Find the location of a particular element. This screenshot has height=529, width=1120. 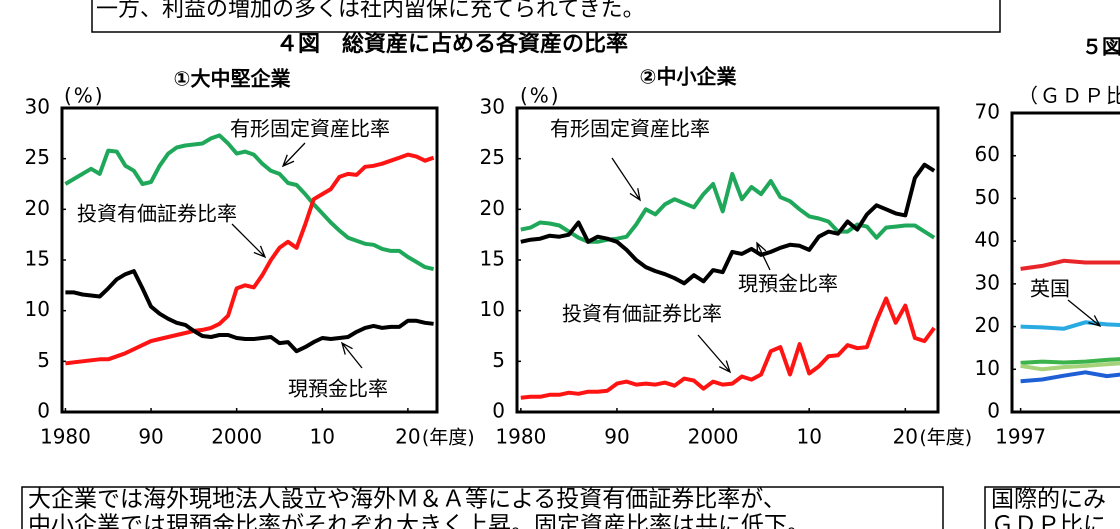

x-tick-label: 1997 is located at coordinates (1020, 437).